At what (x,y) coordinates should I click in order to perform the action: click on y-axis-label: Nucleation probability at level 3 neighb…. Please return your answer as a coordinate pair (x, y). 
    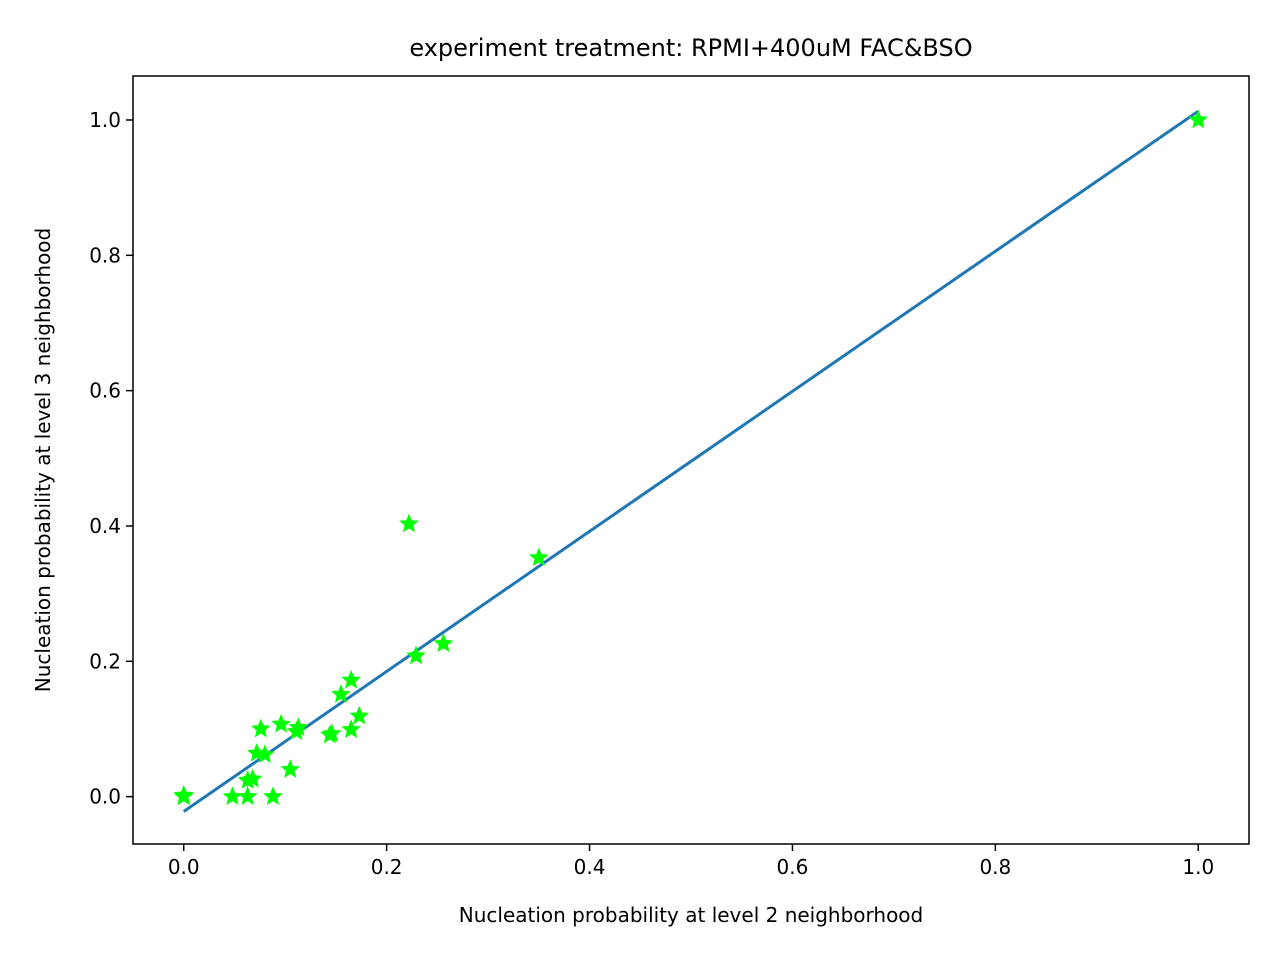
    Looking at the image, I should click on (43, 460).